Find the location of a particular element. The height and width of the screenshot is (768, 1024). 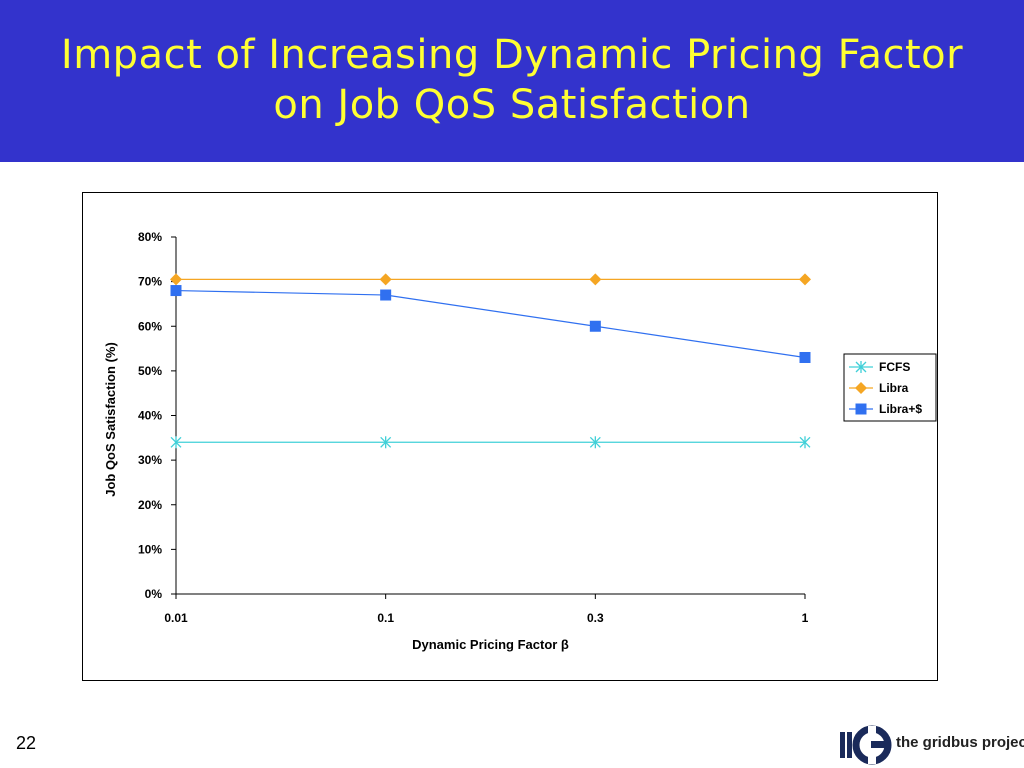

x-tick-label: 0.1 is located at coordinates (385, 618).